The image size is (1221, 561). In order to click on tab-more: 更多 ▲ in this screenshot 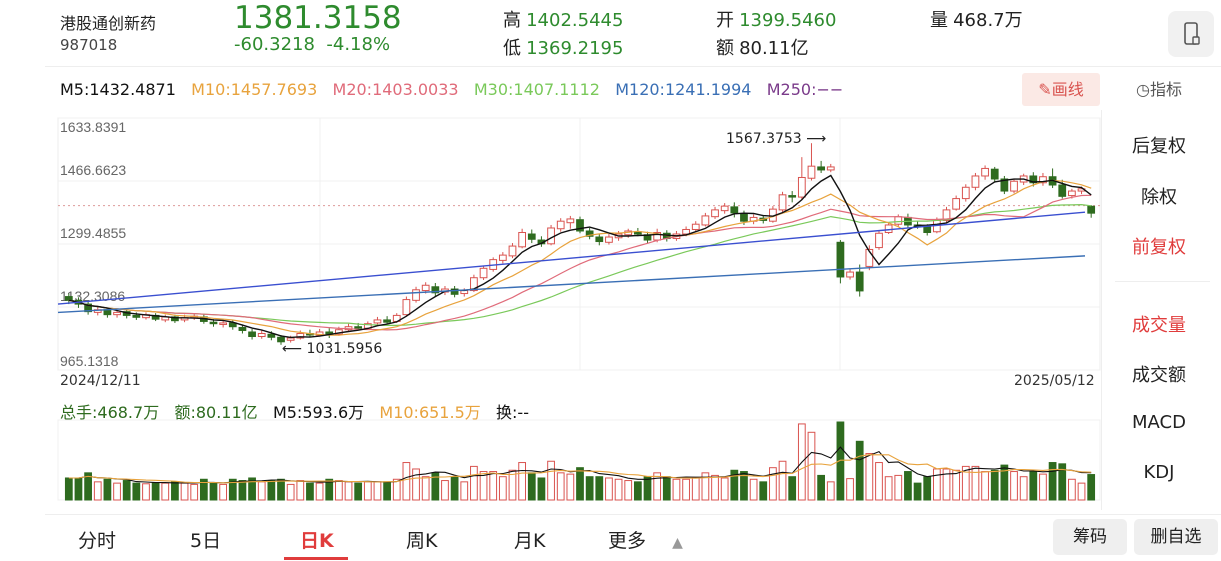, I will do `click(645, 539)`.